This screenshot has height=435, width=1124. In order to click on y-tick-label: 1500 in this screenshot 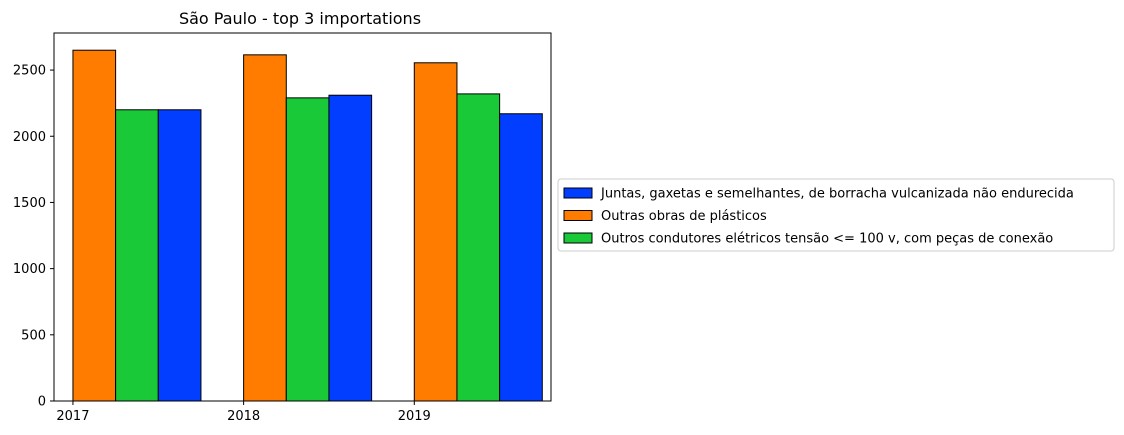, I will do `click(29, 203)`.